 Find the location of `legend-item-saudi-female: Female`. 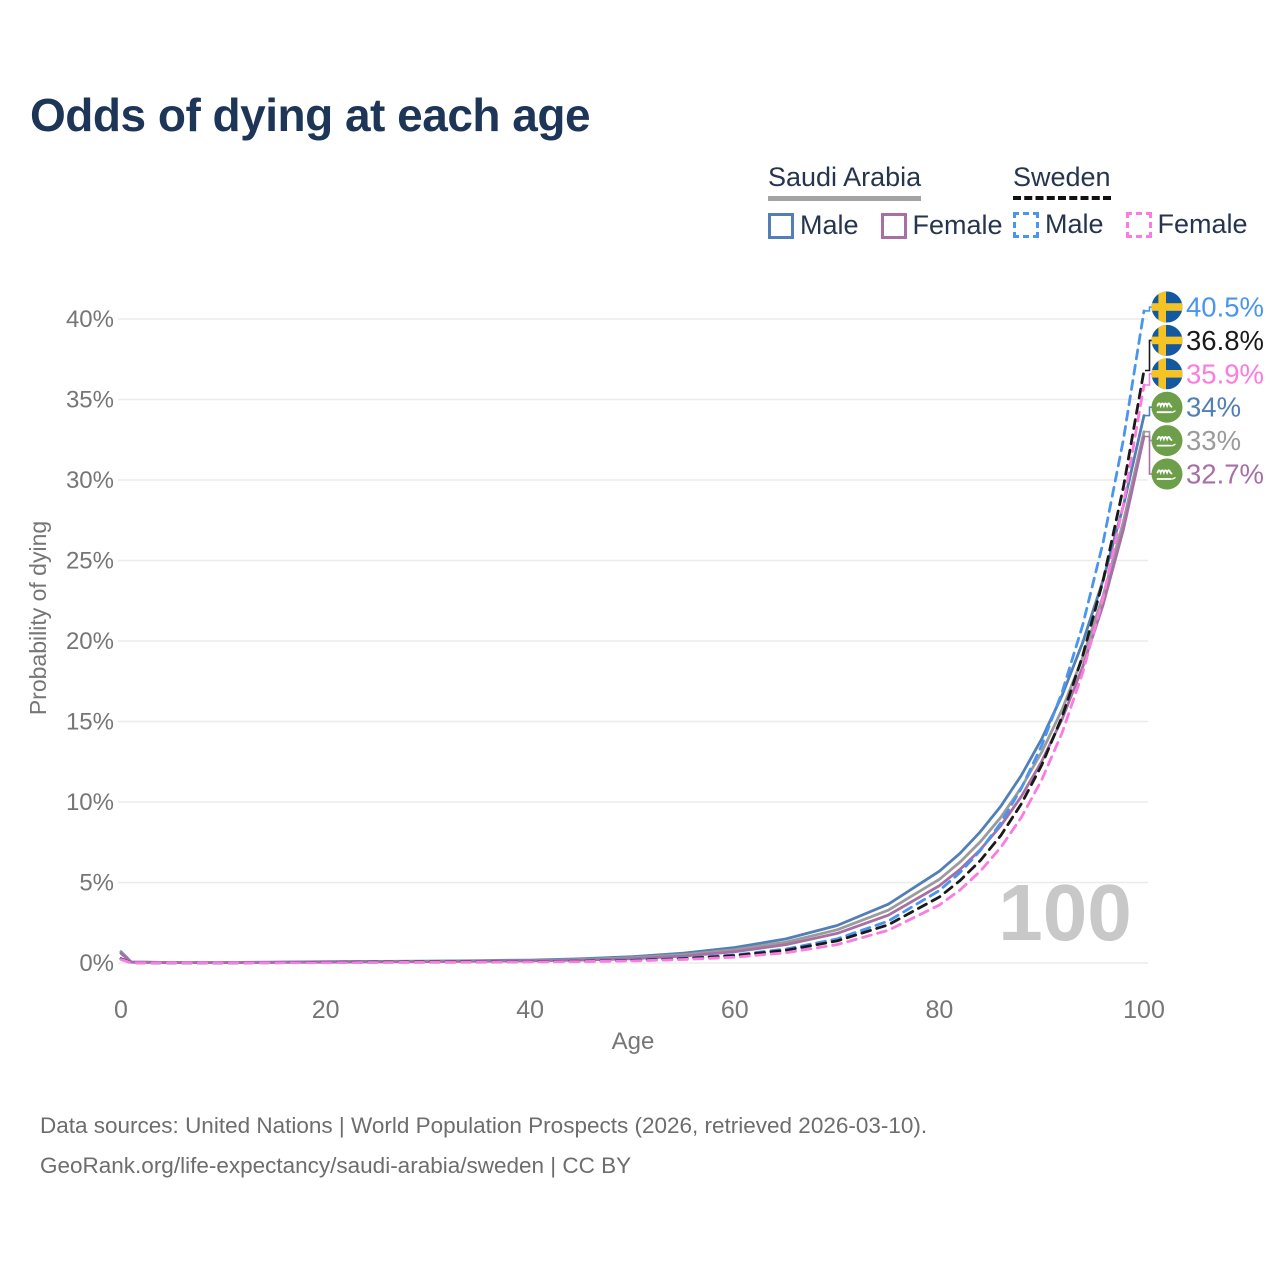

legend-item-saudi-female: Female is located at coordinates (941, 225).